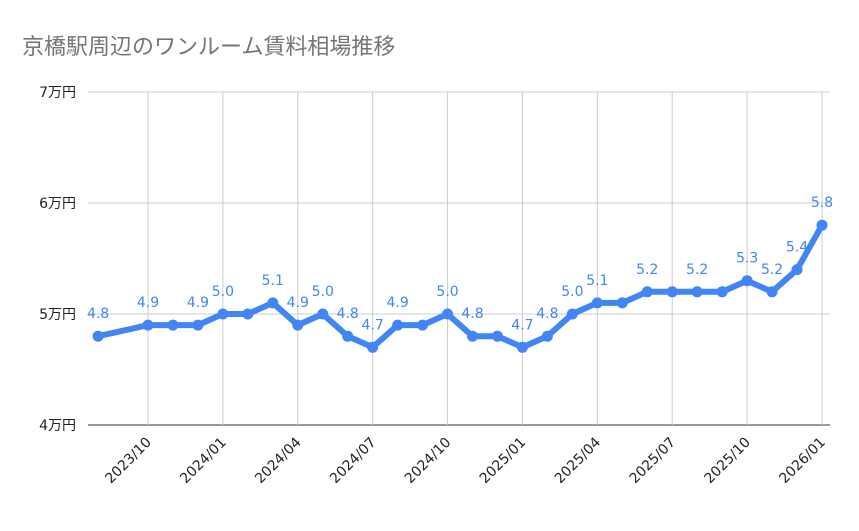 The width and height of the screenshot is (859, 531). What do you see at coordinates (653, 461) in the screenshot?
I see `x-tick-label: 2025/07` at bounding box center [653, 461].